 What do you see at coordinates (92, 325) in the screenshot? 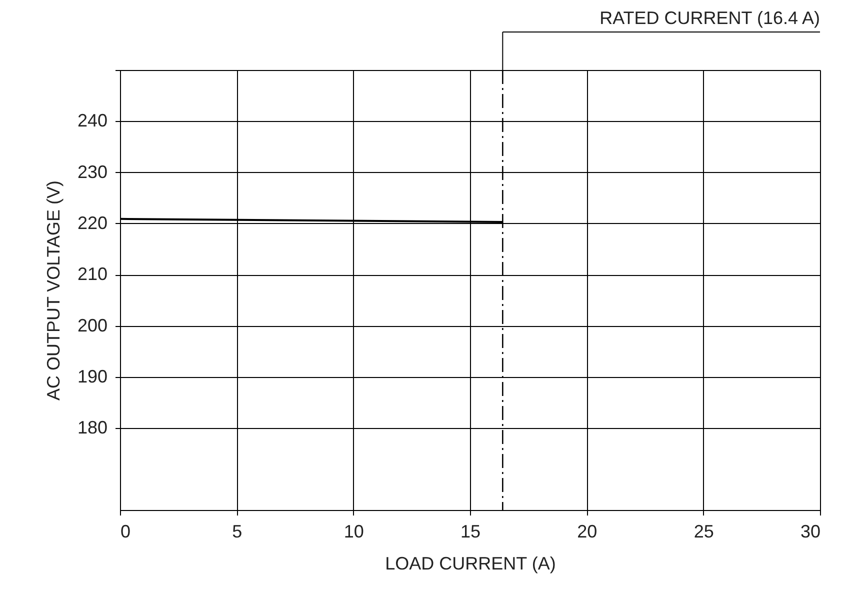
I see `y-tick-label: 200` at bounding box center [92, 325].